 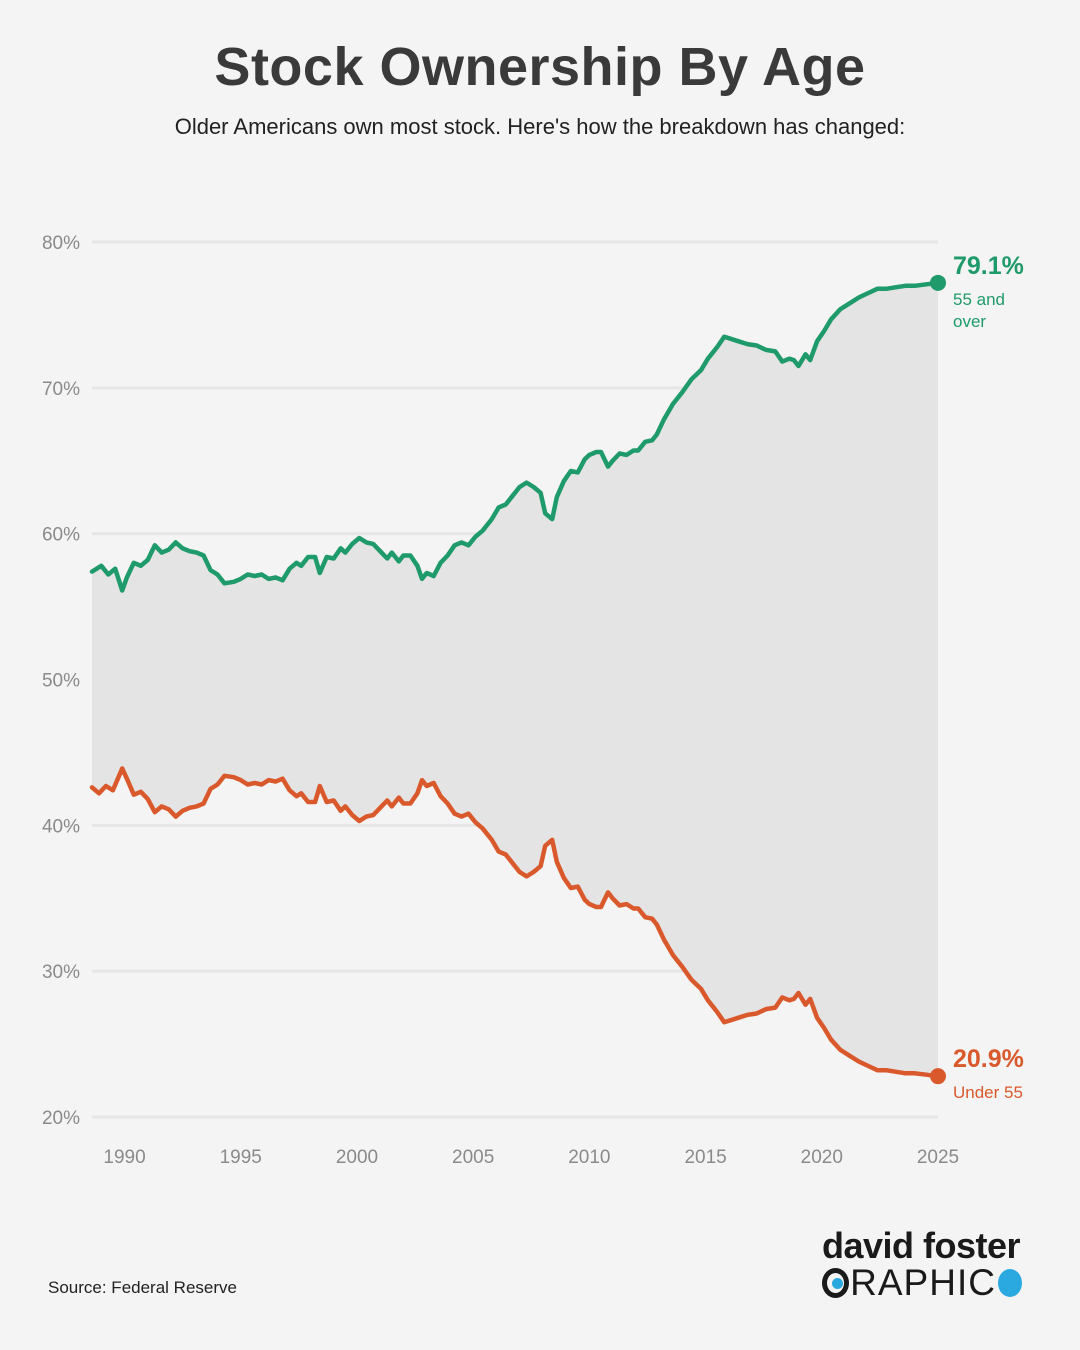 What do you see at coordinates (836, 1283) in the screenshot?
I see `logo-g-icon` at bounding box center [836, 1283].